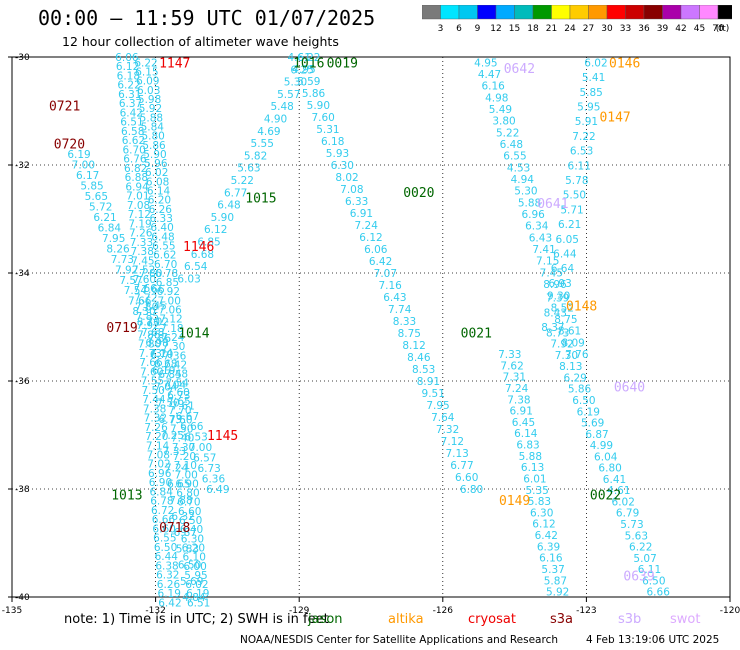 The image size is (740, 650). What do you see at coordinates (208, 243) in the screenshot?
I see `wave-height-point: 6.85` at bounding box center [208, 243].